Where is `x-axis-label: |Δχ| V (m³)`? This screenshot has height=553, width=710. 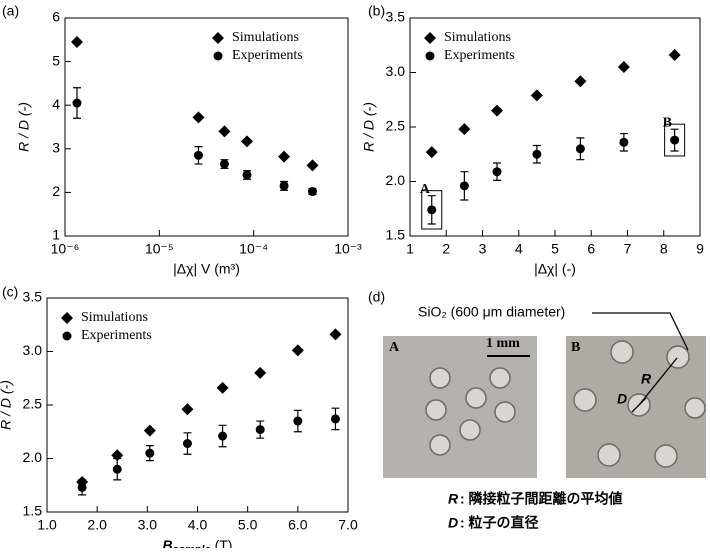 x-axis-label: |Δχ| V (m³) is located at coordinates (206, 269).